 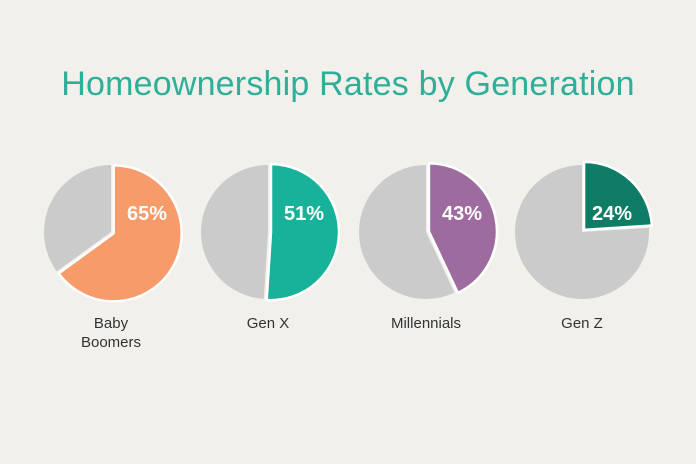 What do you see at coordinates (612, 214) in the screenshot?
I see `pie-value-label: 24%` at bounding box center [612, 214].